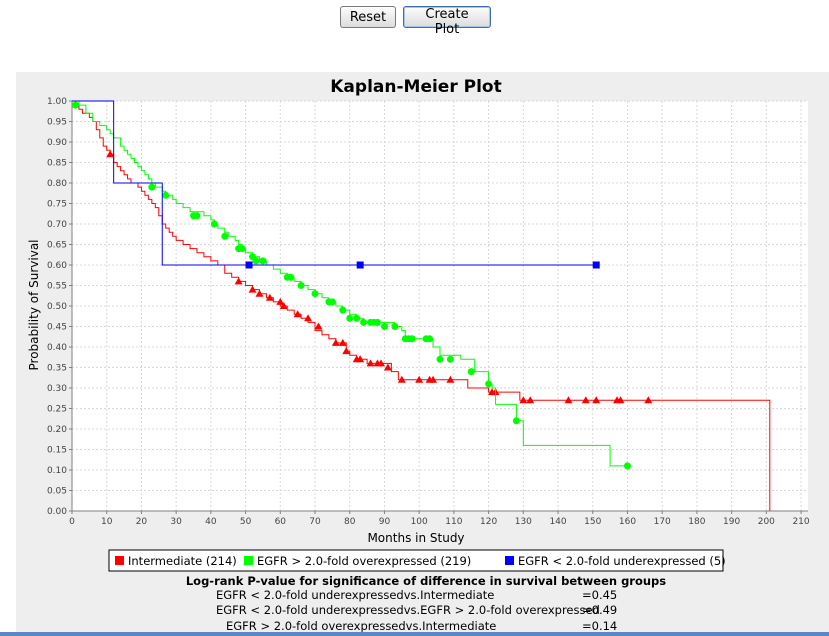 Image resolution: width=829 pixels, height=636 pixels. I want to click on x-tick-label: 200, so click(766, 522).